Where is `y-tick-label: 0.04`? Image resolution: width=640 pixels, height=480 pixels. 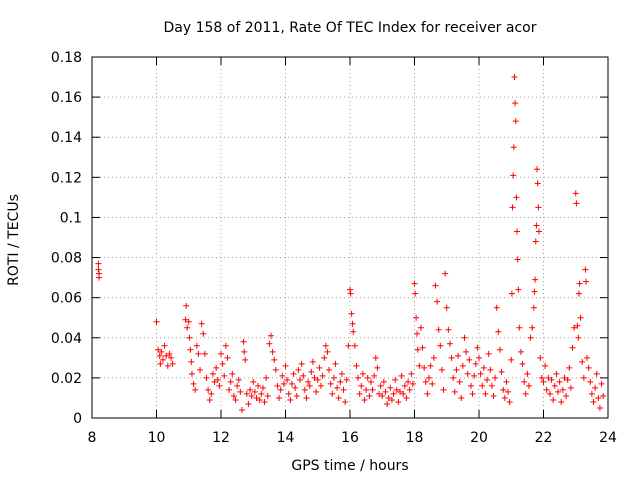 y-tick-label: 0.04 is located at coordinates (66, 339).